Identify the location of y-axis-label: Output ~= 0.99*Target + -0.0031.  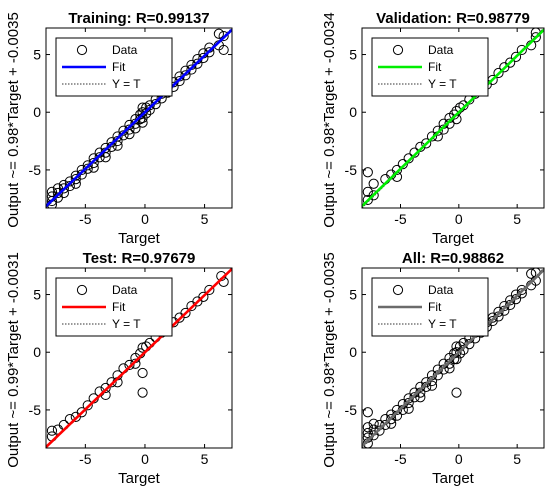
(13, 360).